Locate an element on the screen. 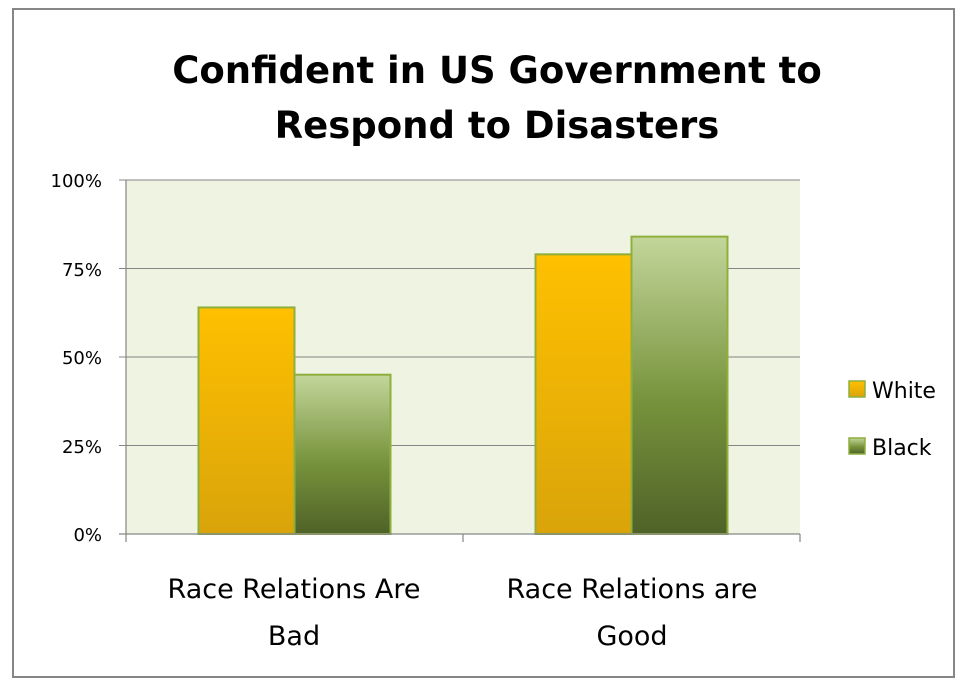 Image resolution: width=971 pixels, height=684 pixels. legend-swatch-black is located at coordinates (857, 446).